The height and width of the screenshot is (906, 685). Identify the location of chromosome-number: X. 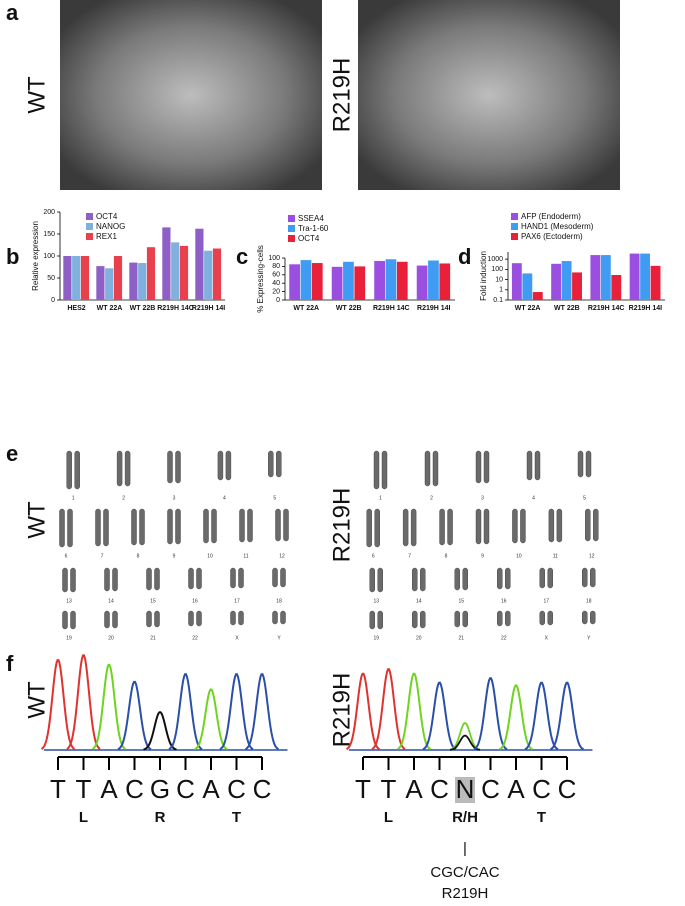
(547, 638).